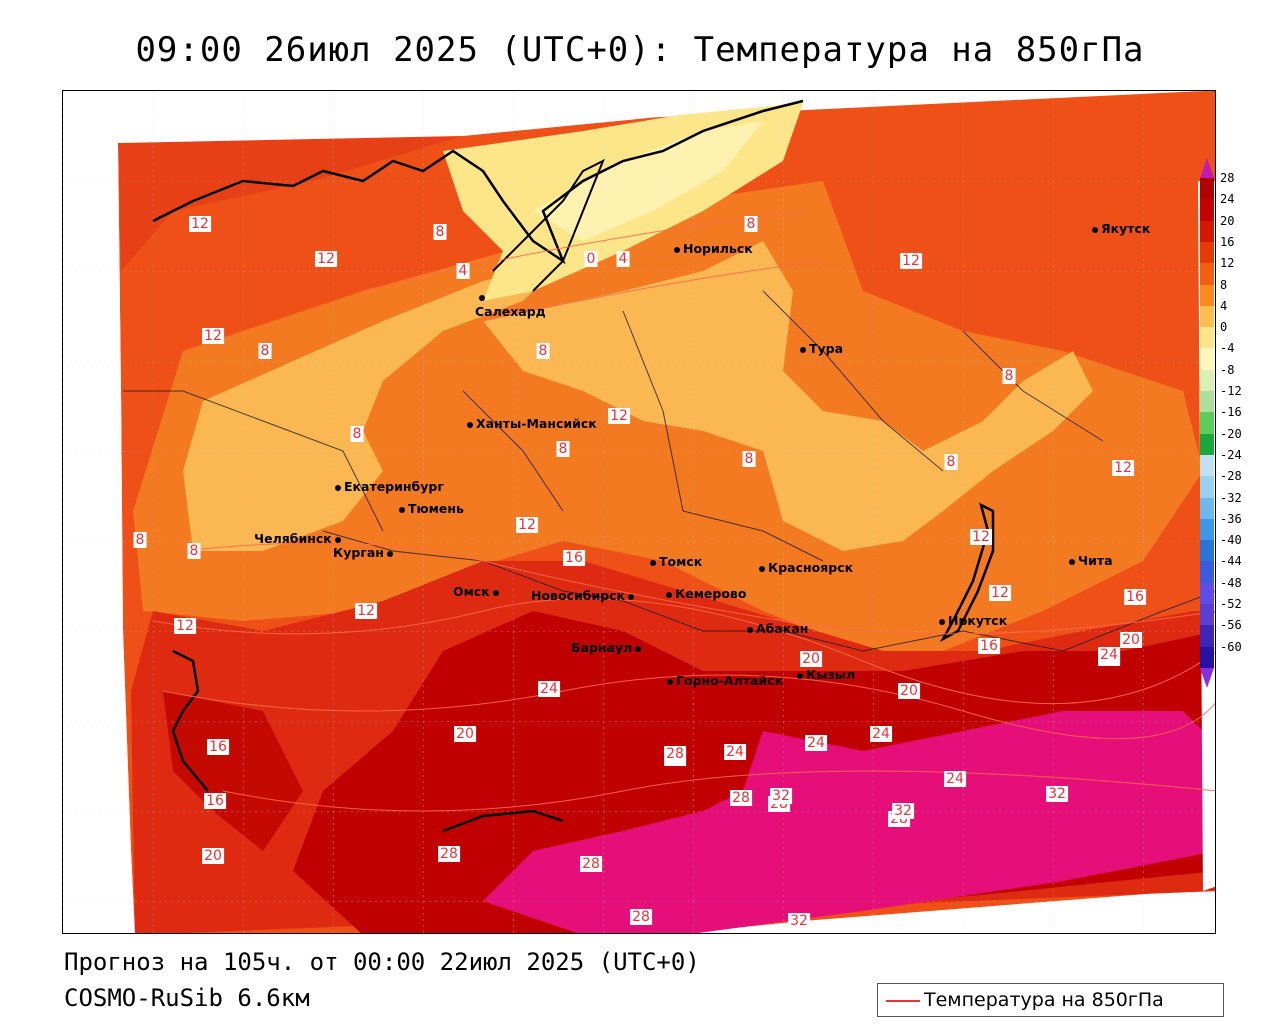 This screenshot has width=1280, height=1024. I want to click on city-chita: Чита, so click(1091, 560).